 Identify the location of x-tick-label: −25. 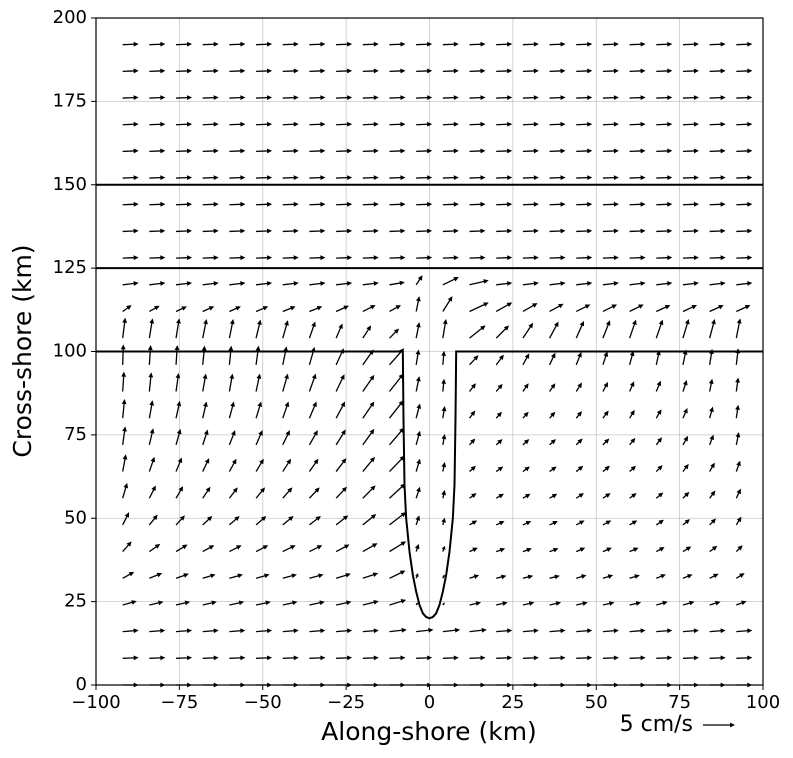
(346, 702).